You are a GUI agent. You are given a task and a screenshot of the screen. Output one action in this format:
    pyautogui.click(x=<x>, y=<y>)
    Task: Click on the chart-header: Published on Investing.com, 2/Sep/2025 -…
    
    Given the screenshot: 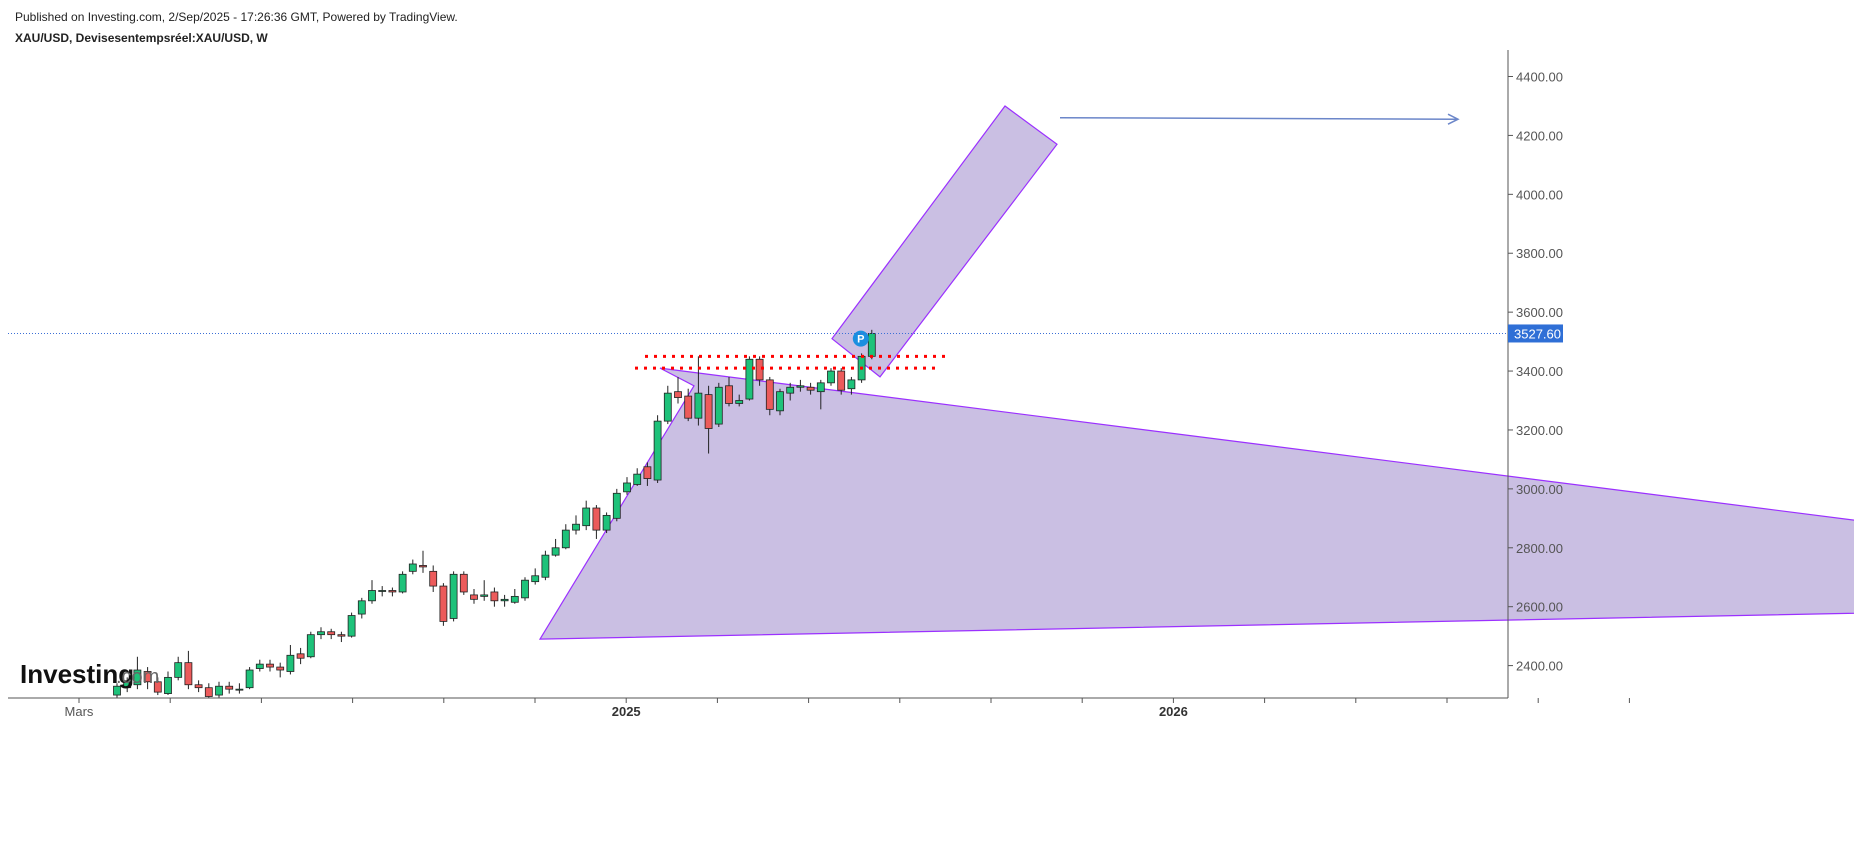 What is the action you would take?
    pyautogui.click(x=236, y=27)
    